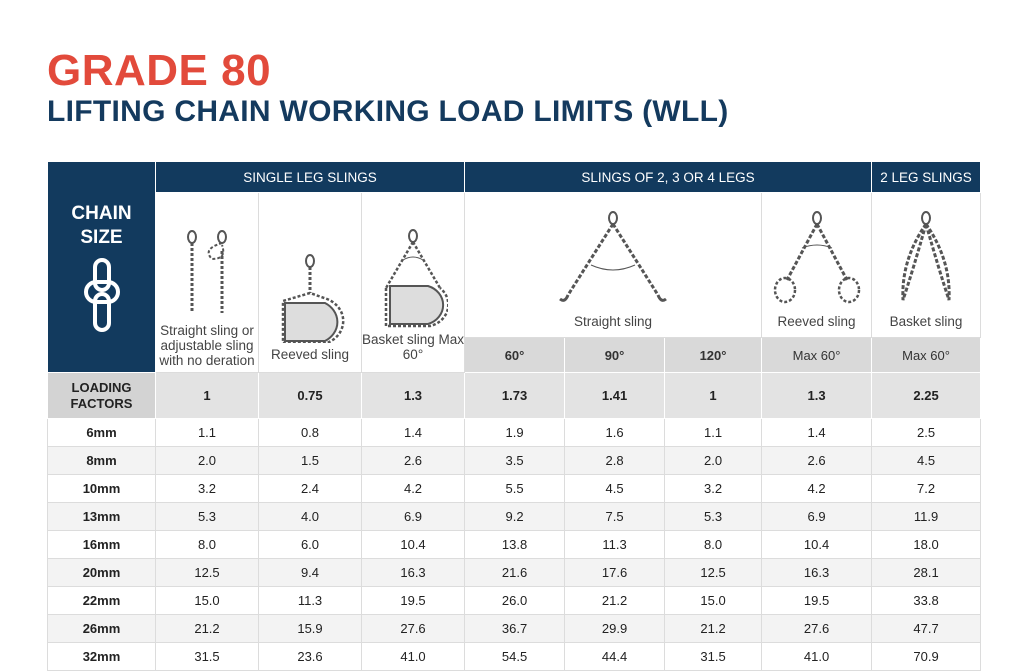 The width and height of the screenshot is (1024, 672). I want to click on data-row: 20mm 12.5 9.4 16.3 21.6 17.6 12.5 16.3 28.1, so click(514, 572).